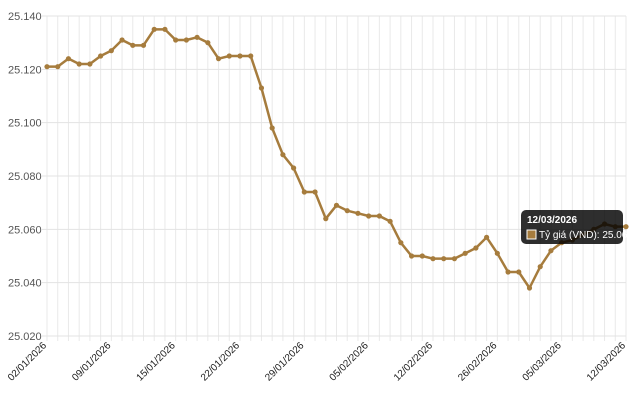  I want to click on x-tick-label: 05/03/2026, so click(542, 361).